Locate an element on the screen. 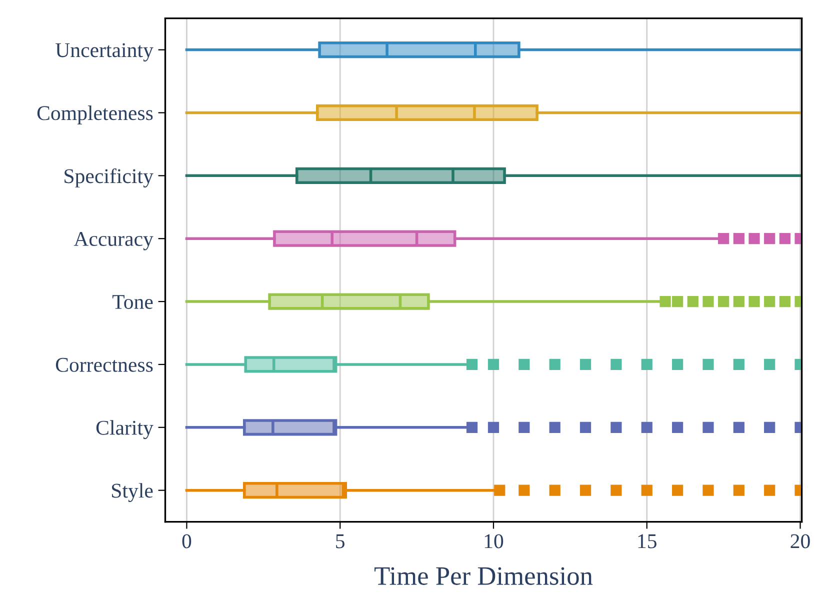 This screenshot has height=611, width=814. y-tick-label: Completeness is located at coordinates (95, 115).